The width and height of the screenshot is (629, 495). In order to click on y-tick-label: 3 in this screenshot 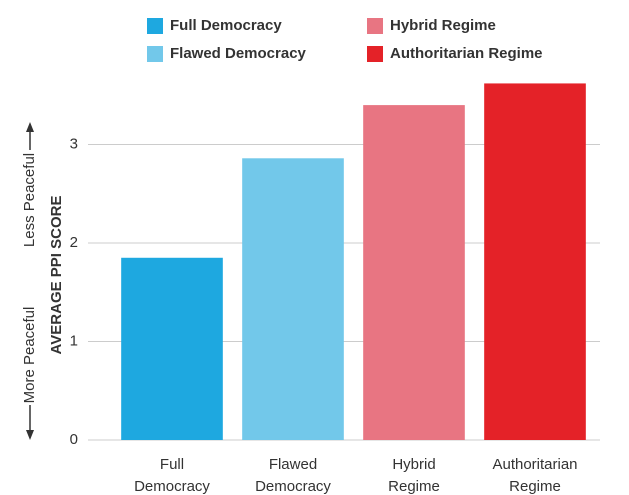, I will do `click(74, 143)`.